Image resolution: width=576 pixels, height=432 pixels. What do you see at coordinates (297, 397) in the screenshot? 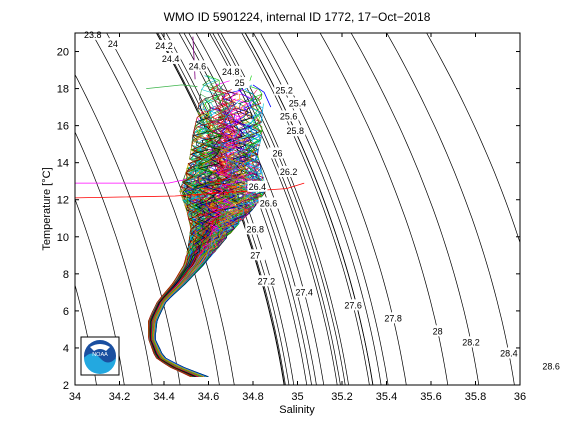
I see `x-tick-label: 35` at bounding box center [297, 397].